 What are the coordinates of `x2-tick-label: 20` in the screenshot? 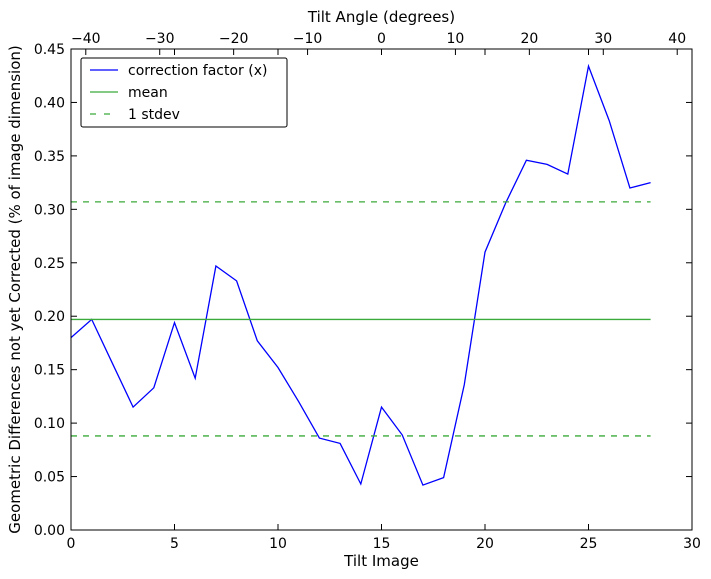 It's located at (529, 39).